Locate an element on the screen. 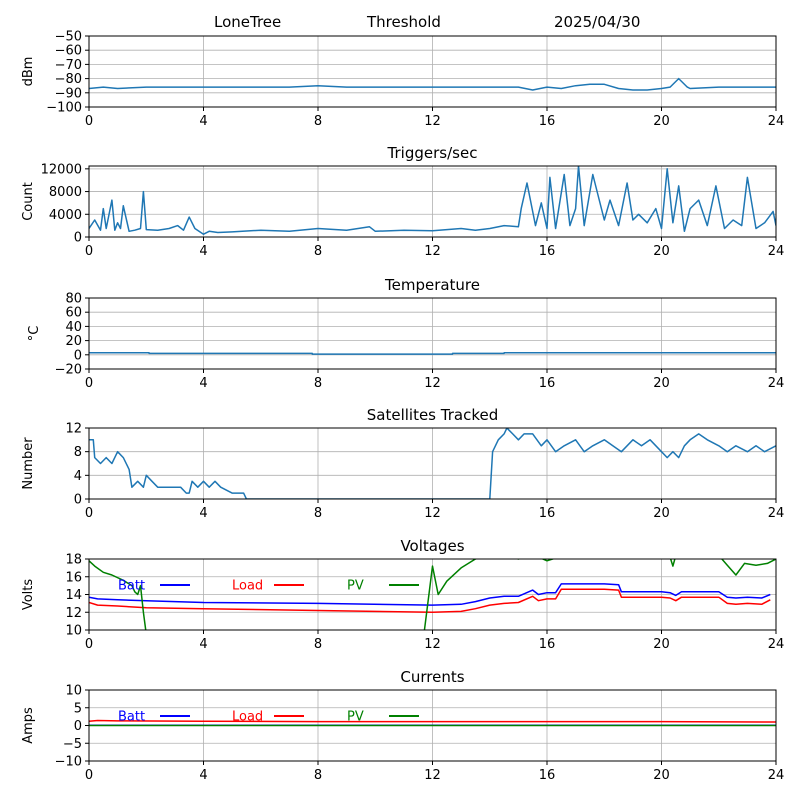 The width and height of the screenshot is (800, 800). y-axis-label: Count is located at coordinates (28, 201).